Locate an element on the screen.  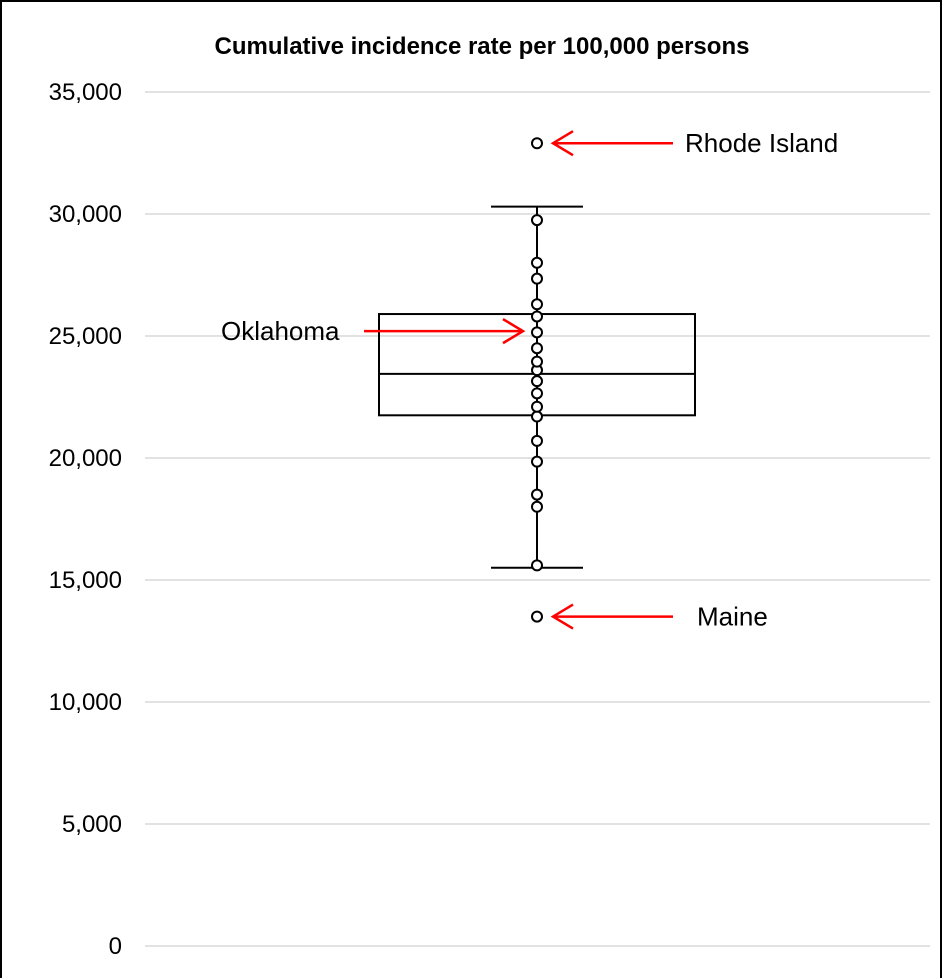
y-tick-label: 25,000 is located at coordinates (85, 336).